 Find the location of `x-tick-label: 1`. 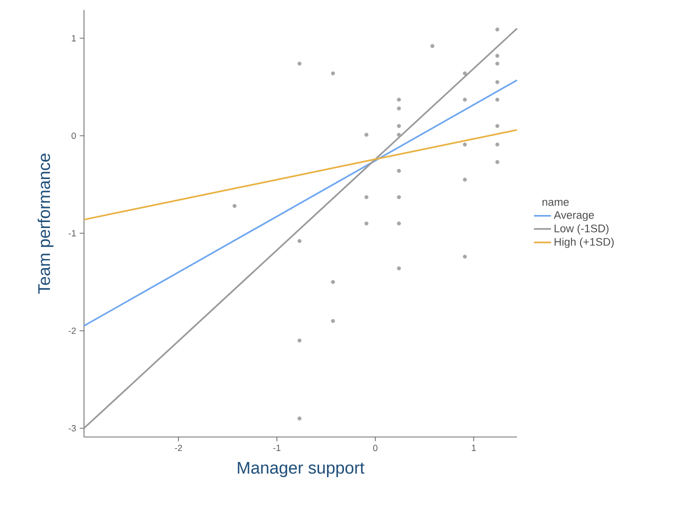

x-tick-label: 1 is located at coordinates (474, 447).